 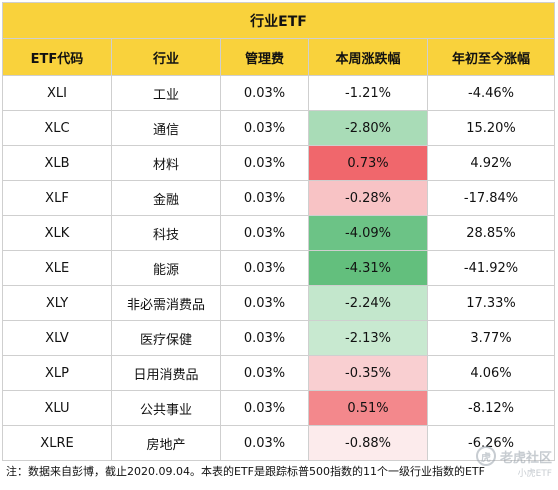 What do you see at coordinates (491, 373) in the screenshot?
I see `cell-ytd-change: 4.06%` at bounding box center [491, 373].